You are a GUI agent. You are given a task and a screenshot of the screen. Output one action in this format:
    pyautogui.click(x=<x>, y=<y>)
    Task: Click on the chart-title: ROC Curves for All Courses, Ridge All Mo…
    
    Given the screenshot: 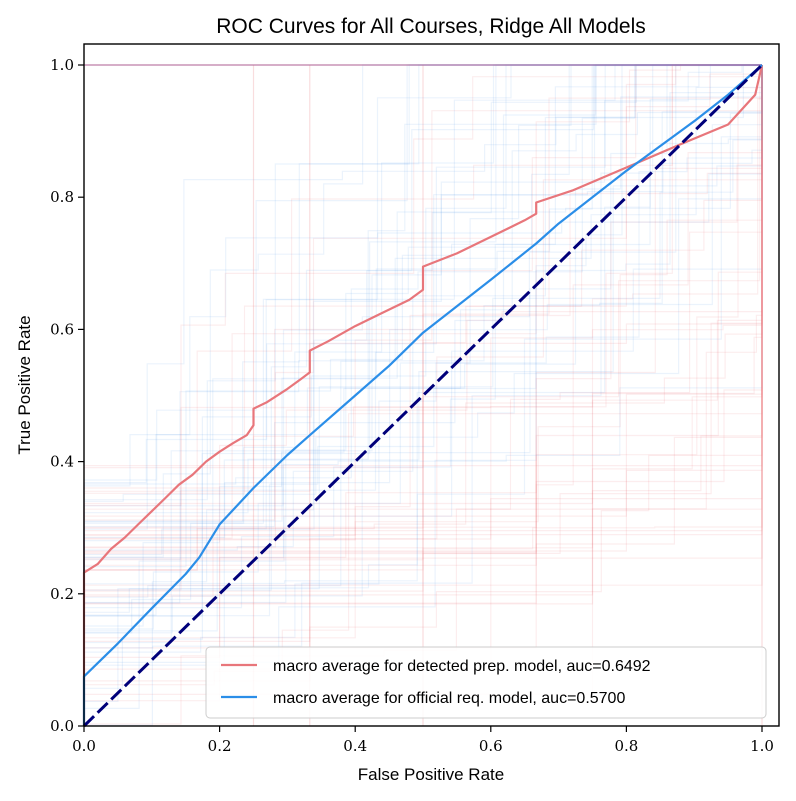 What is the action you would take?
    pyautogui.click(x=431, y=26)
    